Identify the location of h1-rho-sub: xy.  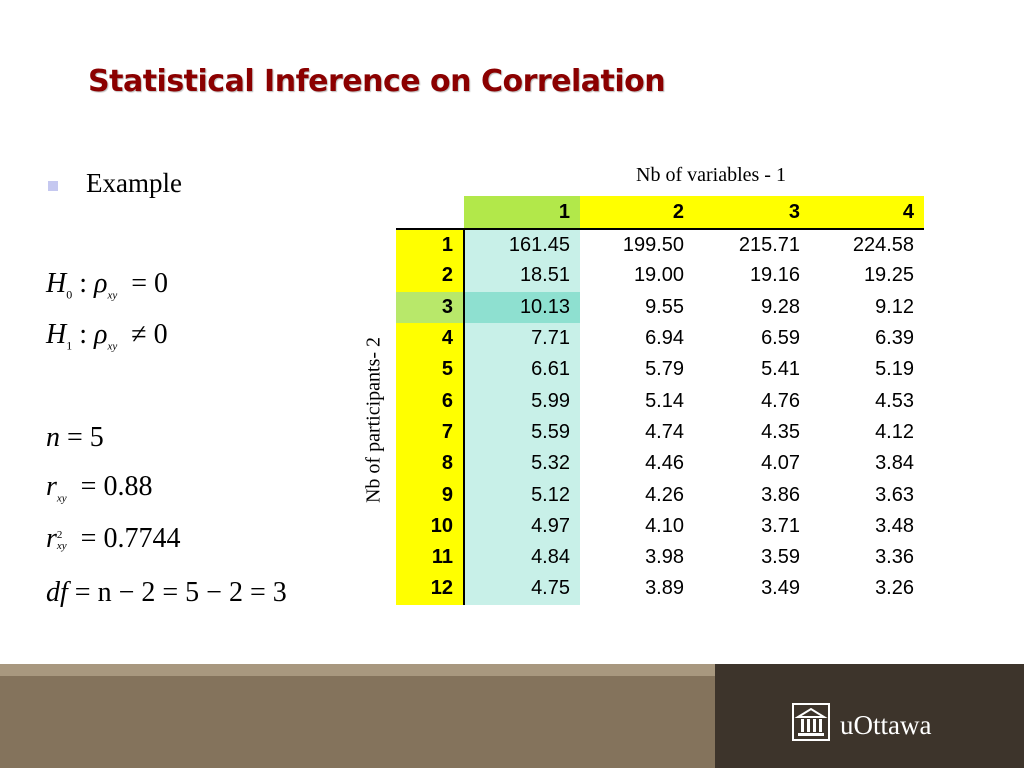
(112, 346).